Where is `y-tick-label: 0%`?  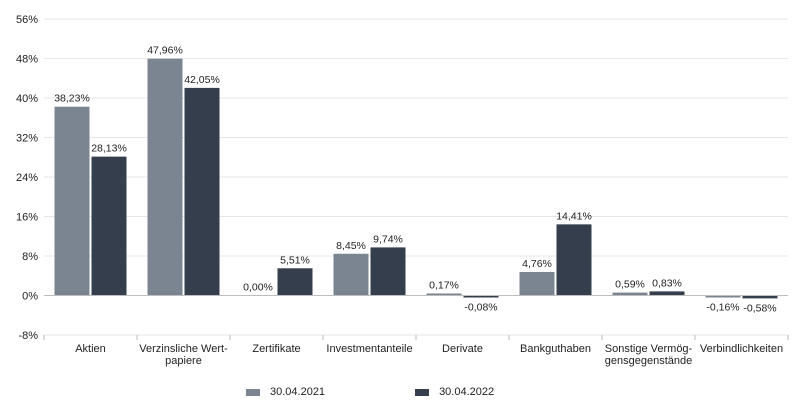
y-tick-label: 0% is located at coordinates (30, 297).